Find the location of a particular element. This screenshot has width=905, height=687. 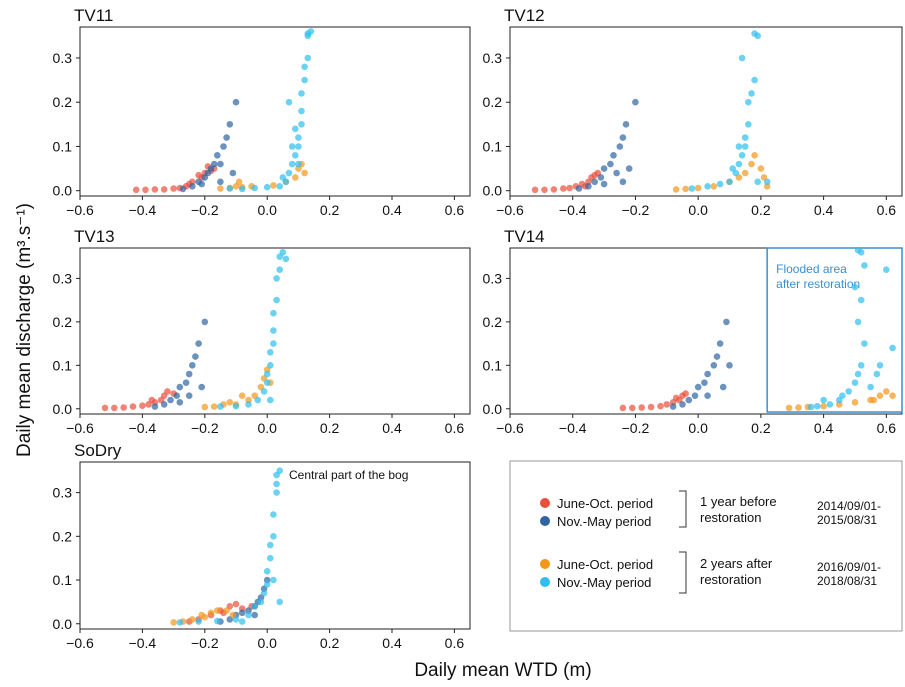

panel-tv11: TV11 −0.6 −0.4 −0.2 0.0 0.2 0.4 0.6 0.0 0.1 0.2 0.3 is located at coordinates (262, 112).